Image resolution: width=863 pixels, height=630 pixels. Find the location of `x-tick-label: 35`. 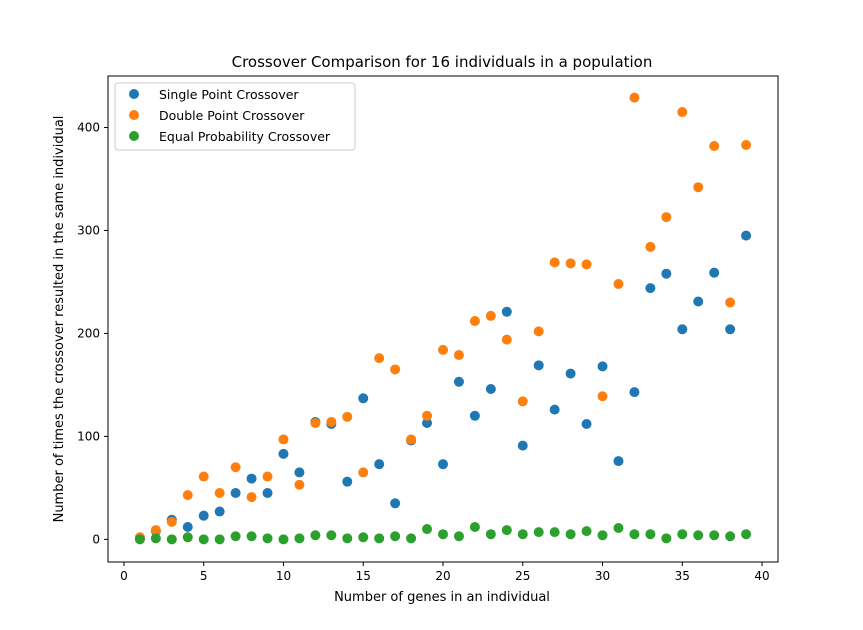

x-tick-label: 35 is located at coordinates (682, 576).